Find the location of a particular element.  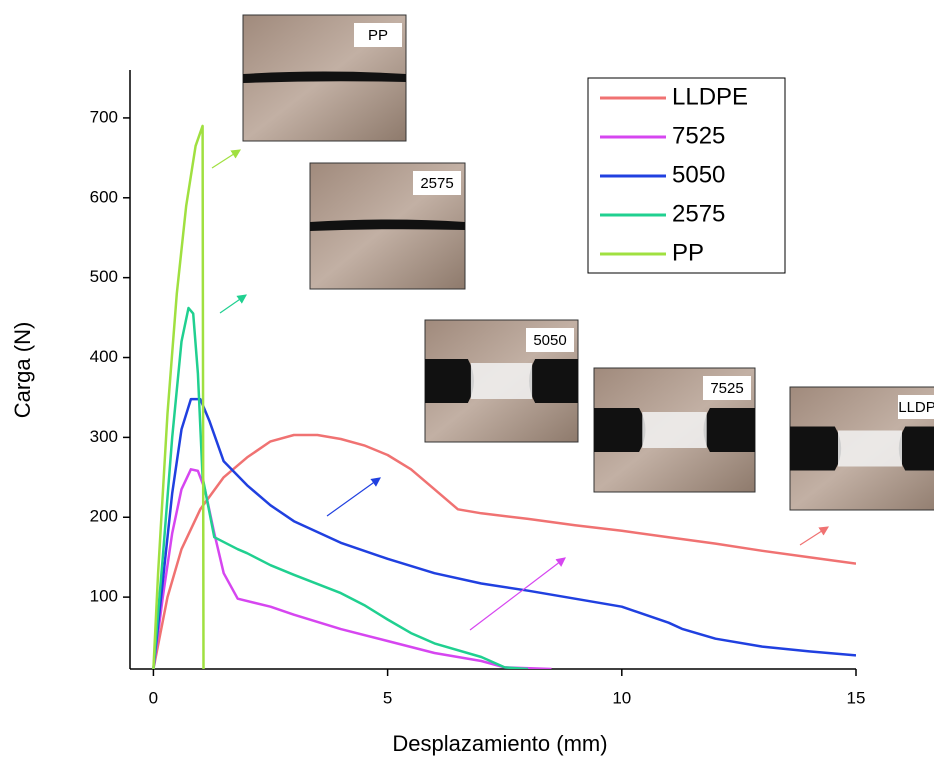

legend-label: 7525 is located at coordinates (698, 135).